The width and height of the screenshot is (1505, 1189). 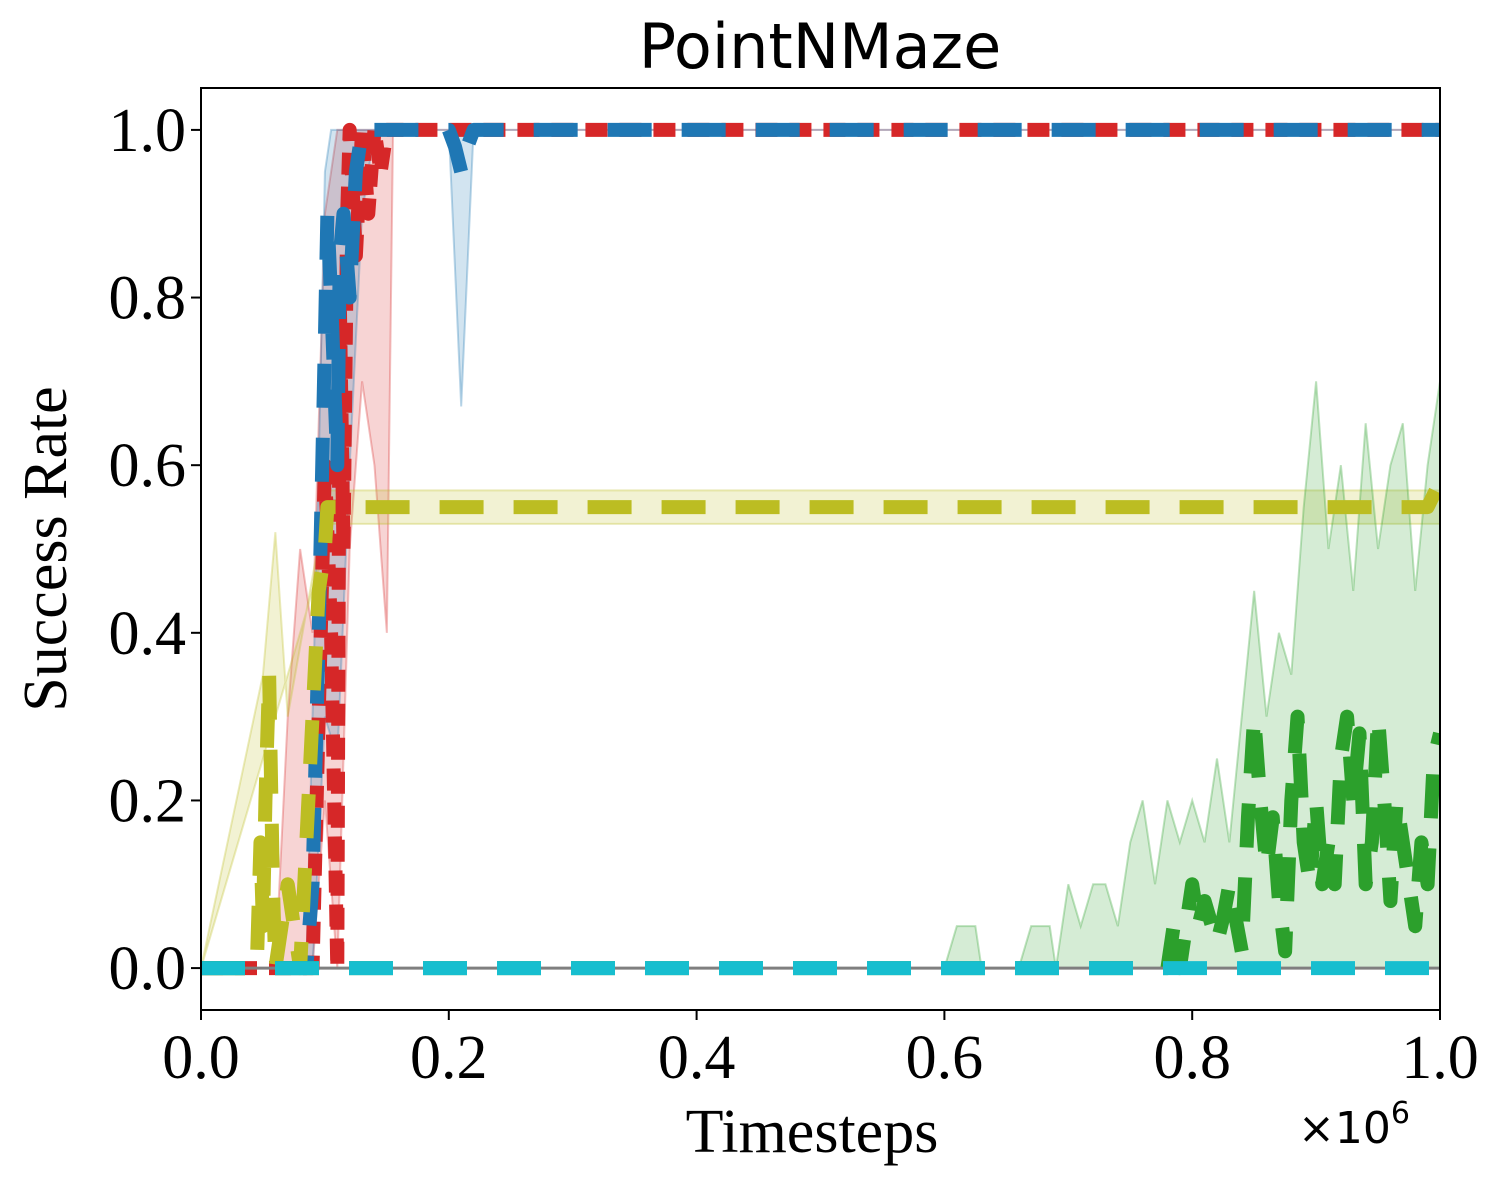 I want to click on x-tick-label: 1.0, so click(x=1440, y=1058).